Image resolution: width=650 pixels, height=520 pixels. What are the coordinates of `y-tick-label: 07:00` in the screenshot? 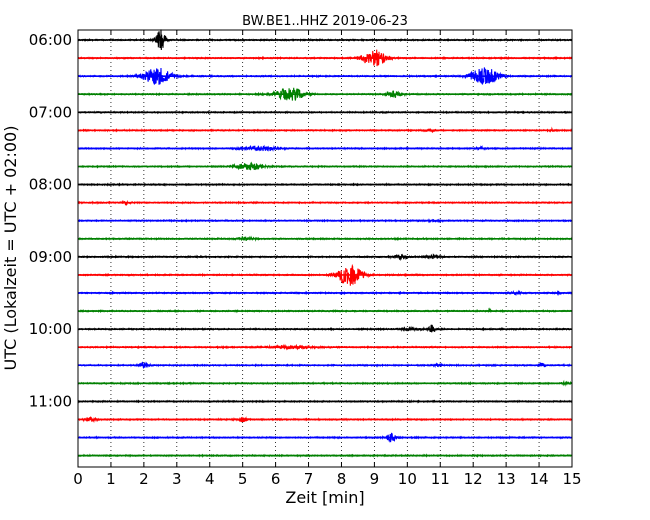 It's located at (50, 112).